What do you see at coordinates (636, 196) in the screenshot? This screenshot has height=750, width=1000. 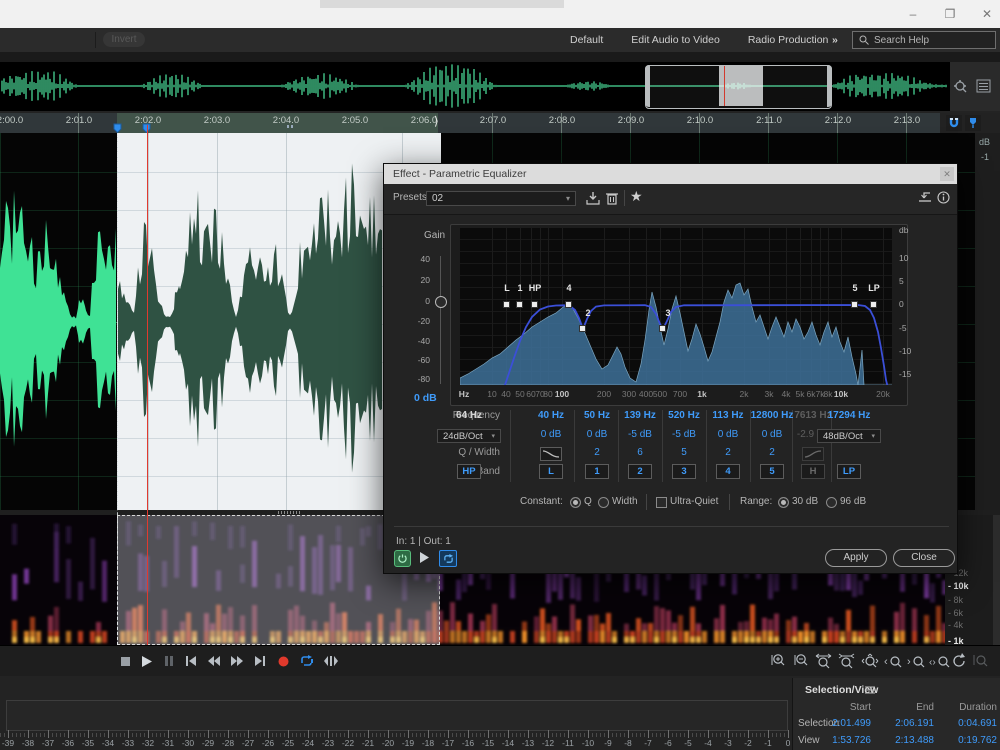 I see `favorite-star-icon: ★` at bounding box center [636, 196].